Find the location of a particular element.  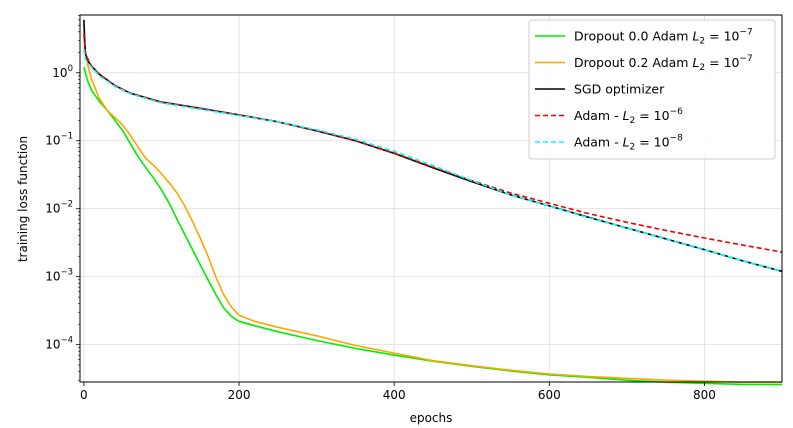

x-axis-label: epochs is located at coordinates (431, 418).